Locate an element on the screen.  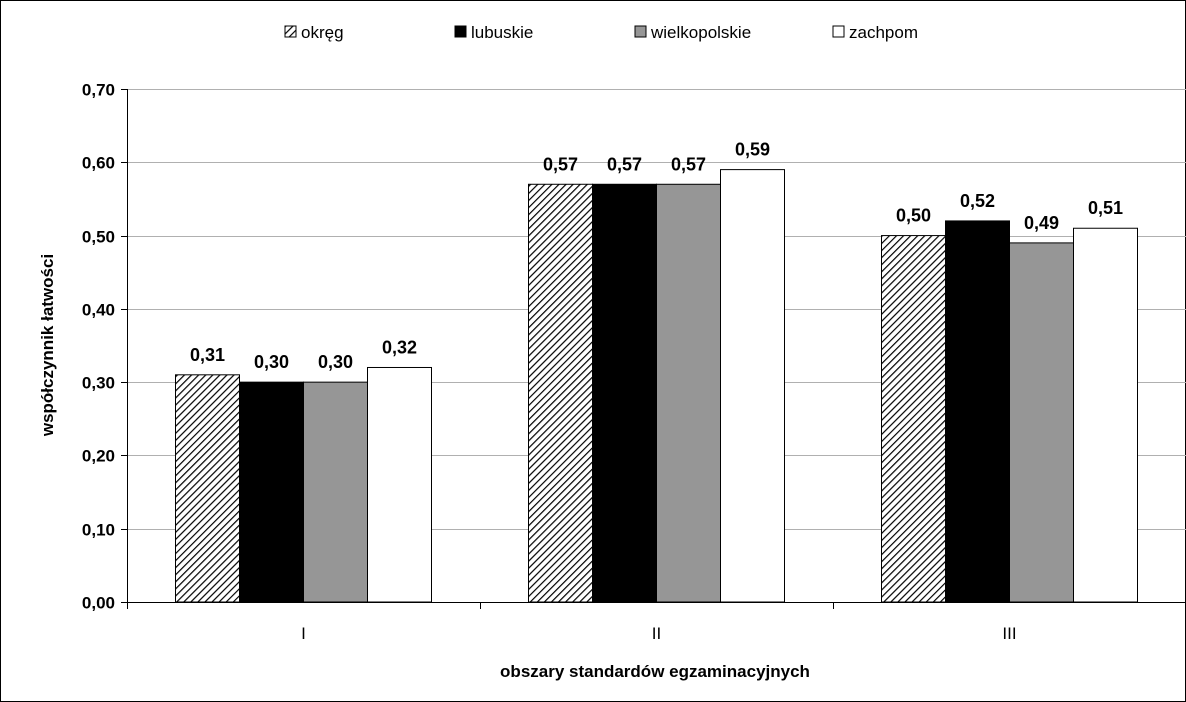
data-label: 0,49 is located at coordinates (1041, 223).